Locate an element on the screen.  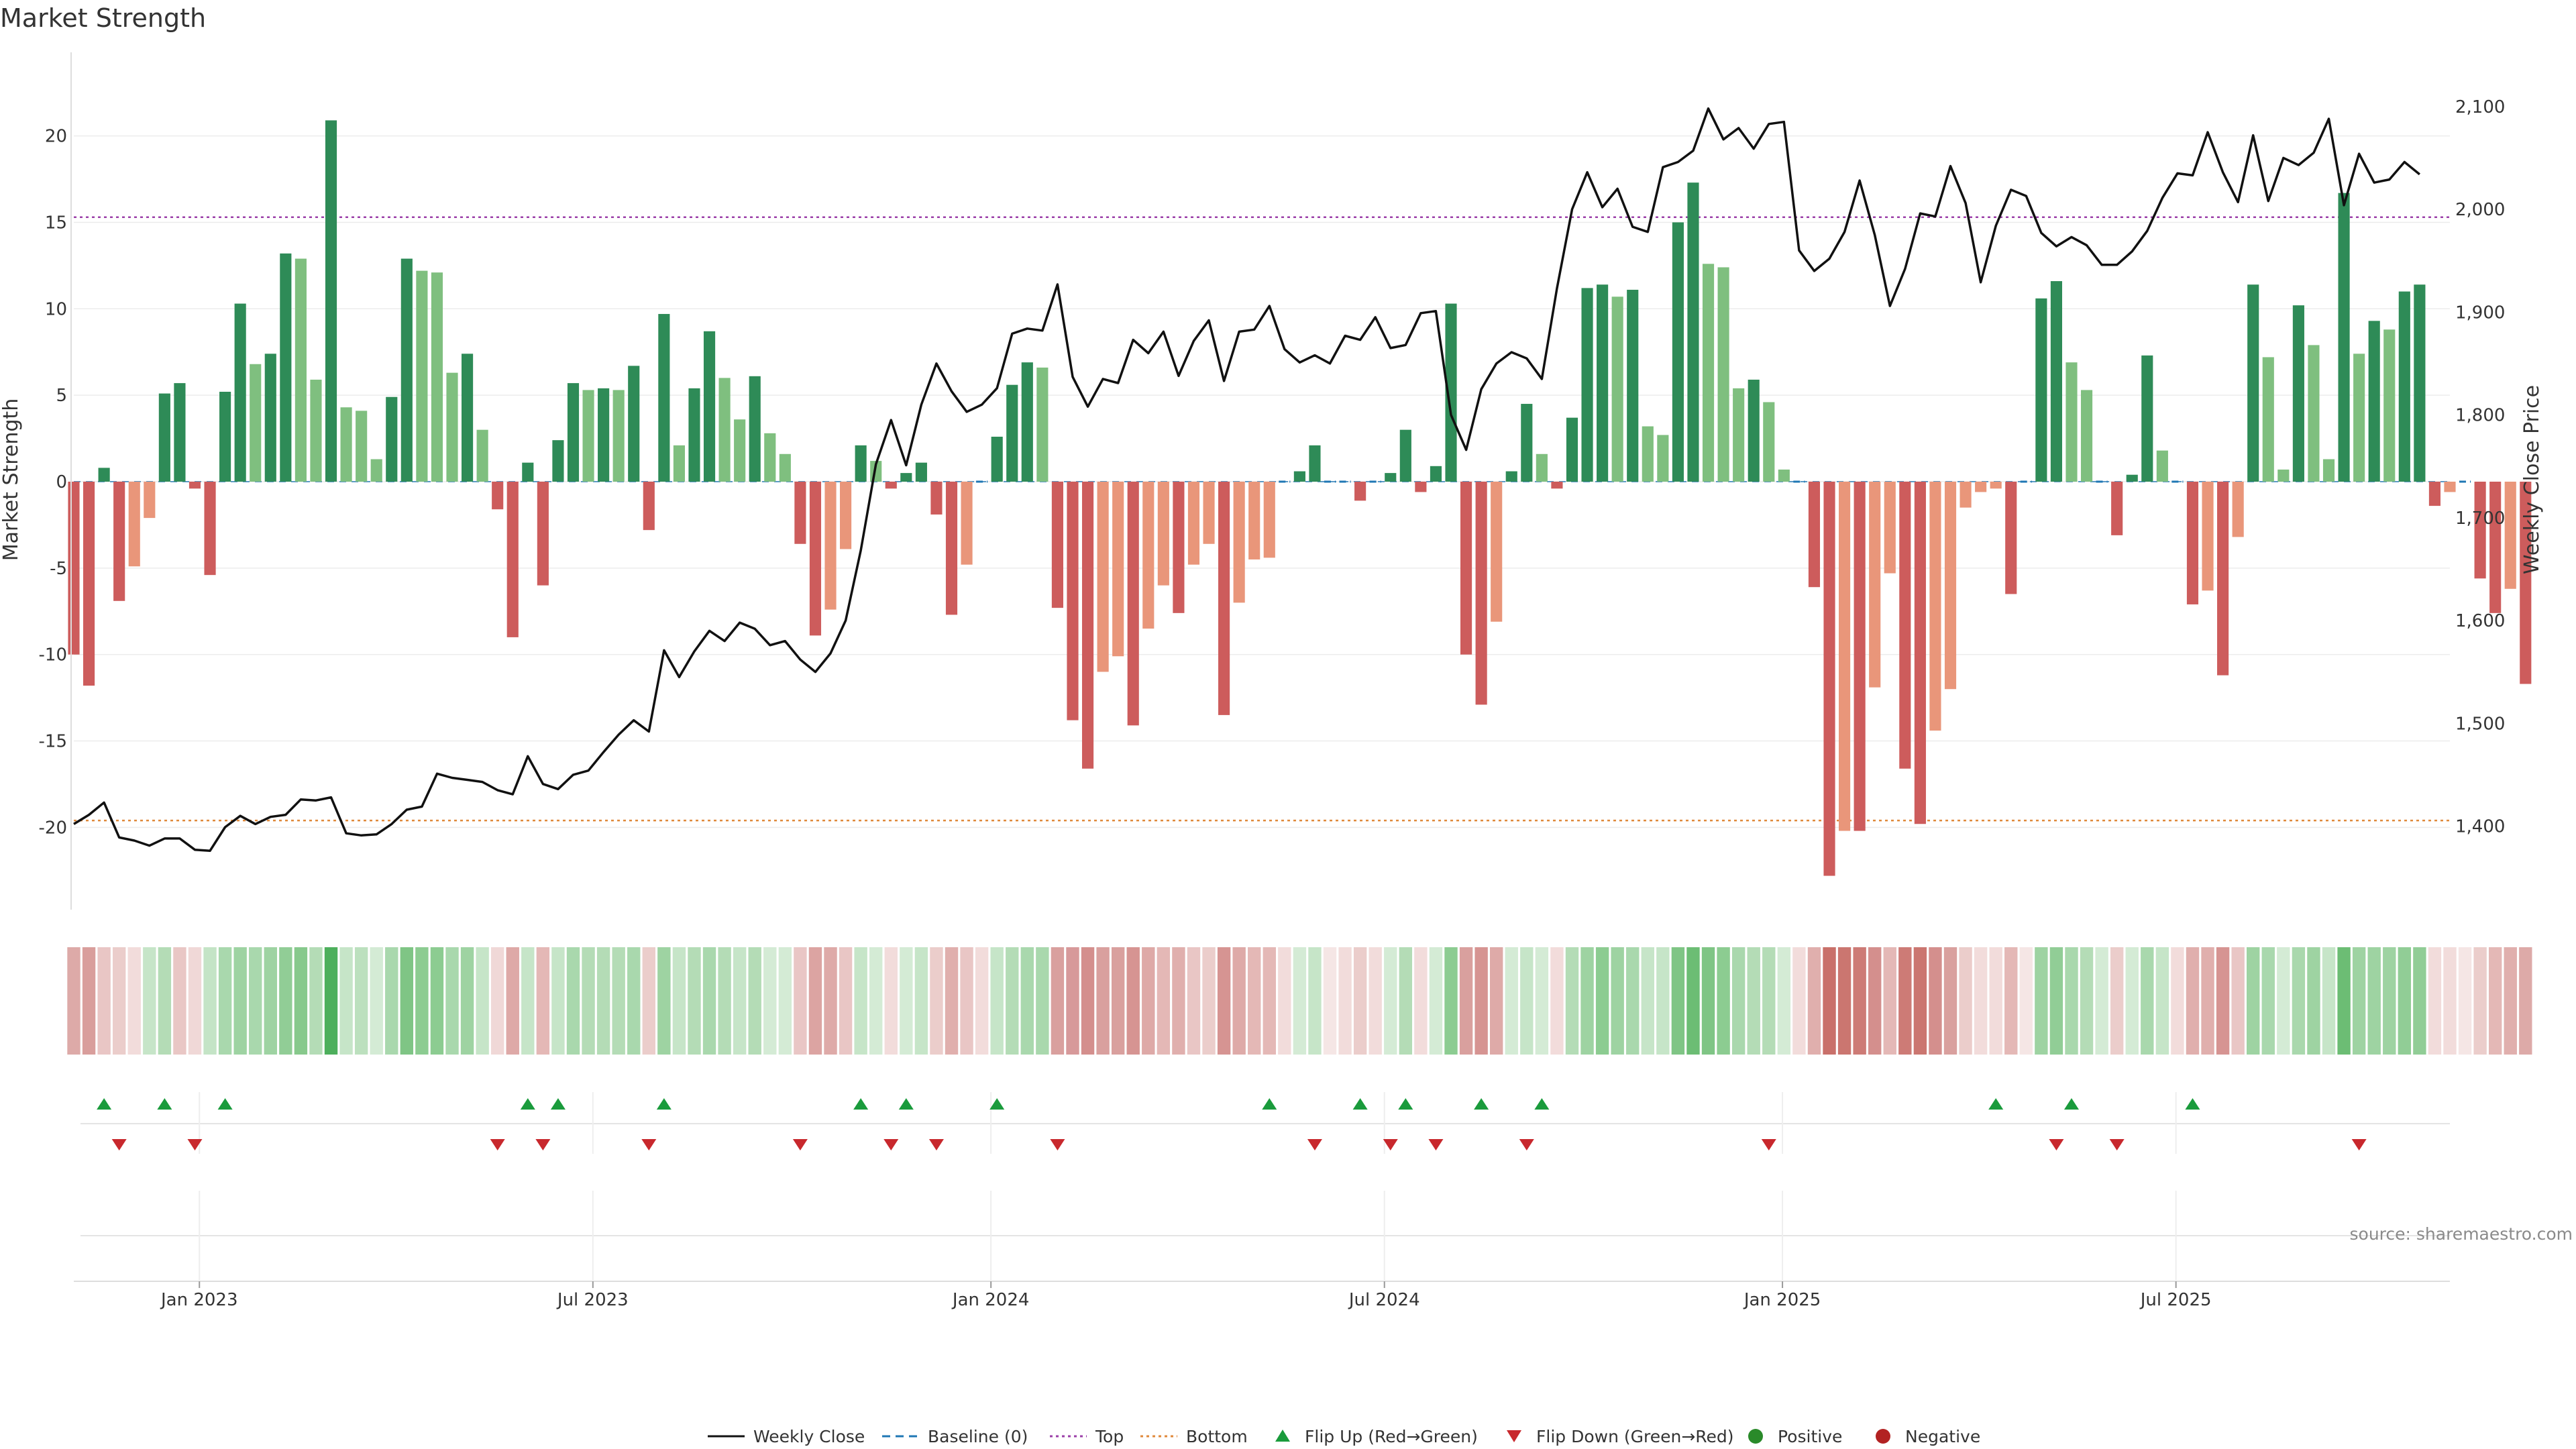
legend-item: Flip Down (Green→Red) is located at coordinates (1620, 1436).